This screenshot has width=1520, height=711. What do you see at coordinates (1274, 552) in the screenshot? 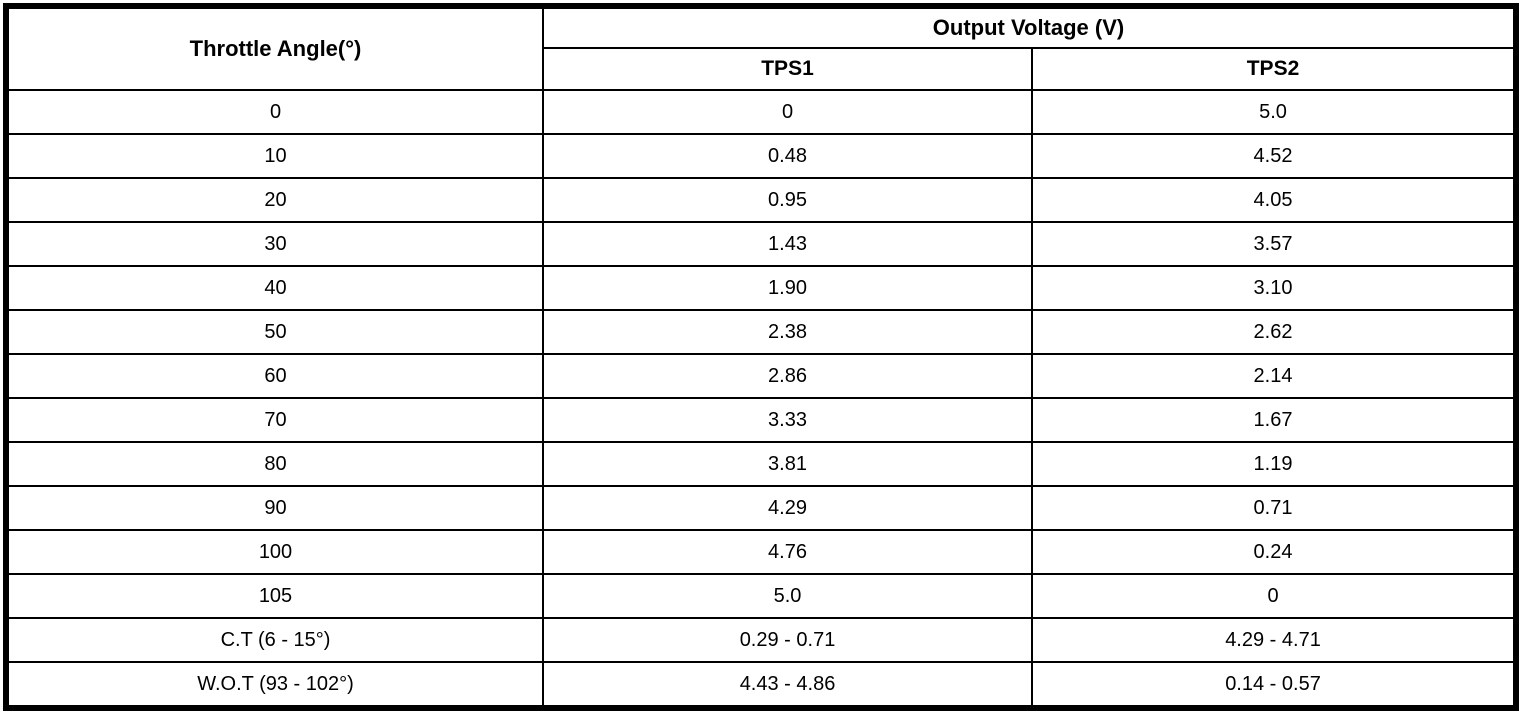
I see `tps2-cell: 0.24` at bounding box center [1274, 552].